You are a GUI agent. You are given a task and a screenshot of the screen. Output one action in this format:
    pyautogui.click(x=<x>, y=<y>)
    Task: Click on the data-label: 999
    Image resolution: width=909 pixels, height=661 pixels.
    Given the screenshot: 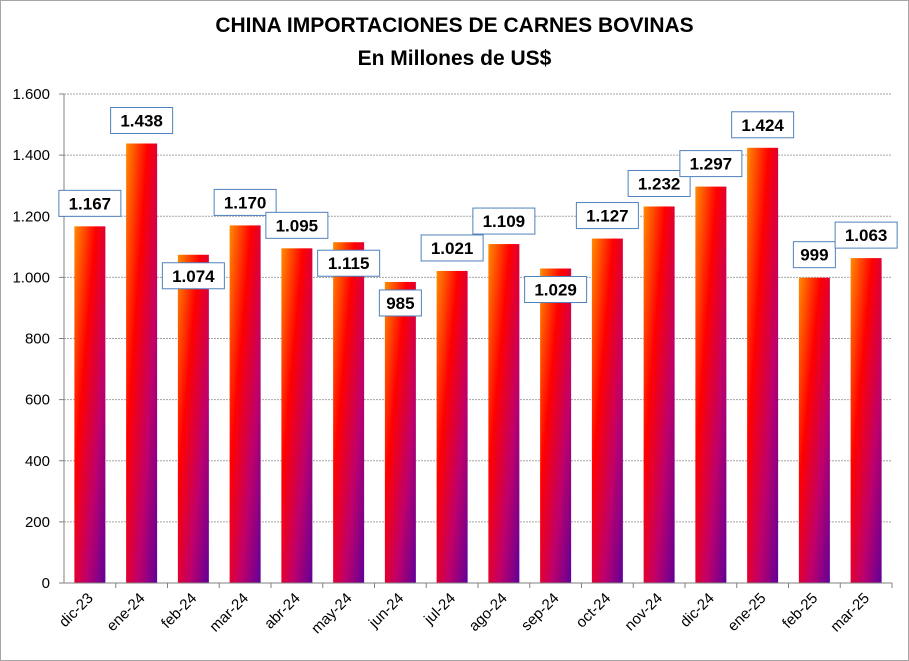 What is the action you would take?
    pyautogui.click(x=814, y=255)
    